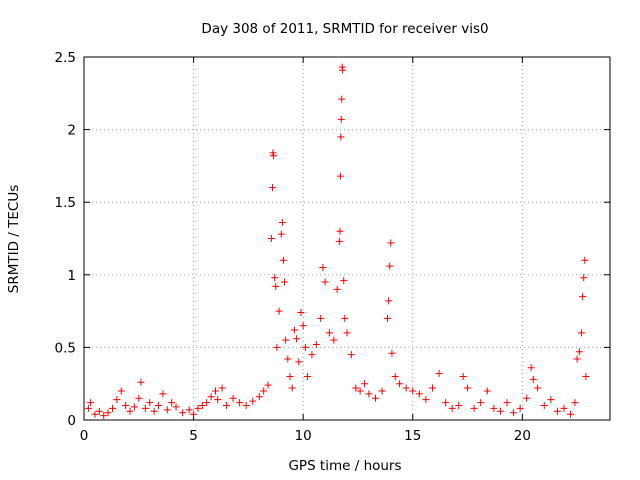 The image size is (640, 480). What do you see at coordinates (303, 436) in the screenshot?
I see `x-tick-label: 10` at bounding box center [303, 436].